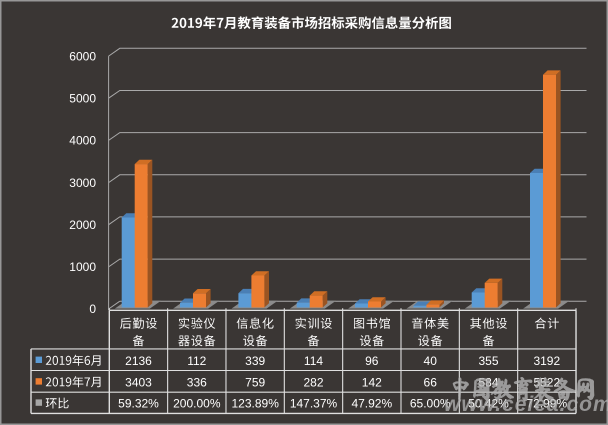 The image size is (608, 425). I want to click on svg-text: 96, so click(372, 361).